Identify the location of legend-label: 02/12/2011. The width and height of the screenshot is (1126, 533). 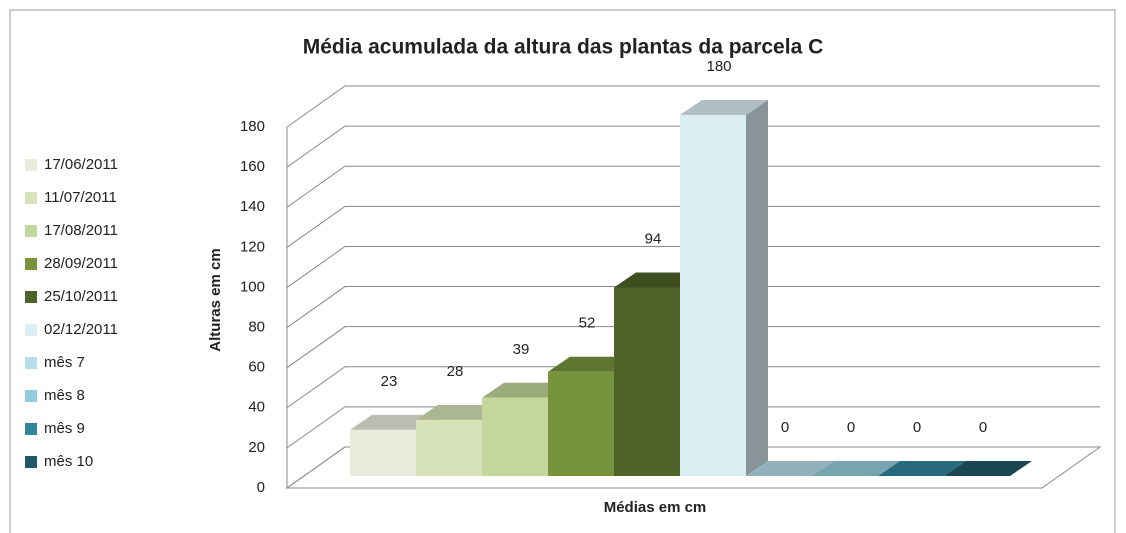
(81, 329).